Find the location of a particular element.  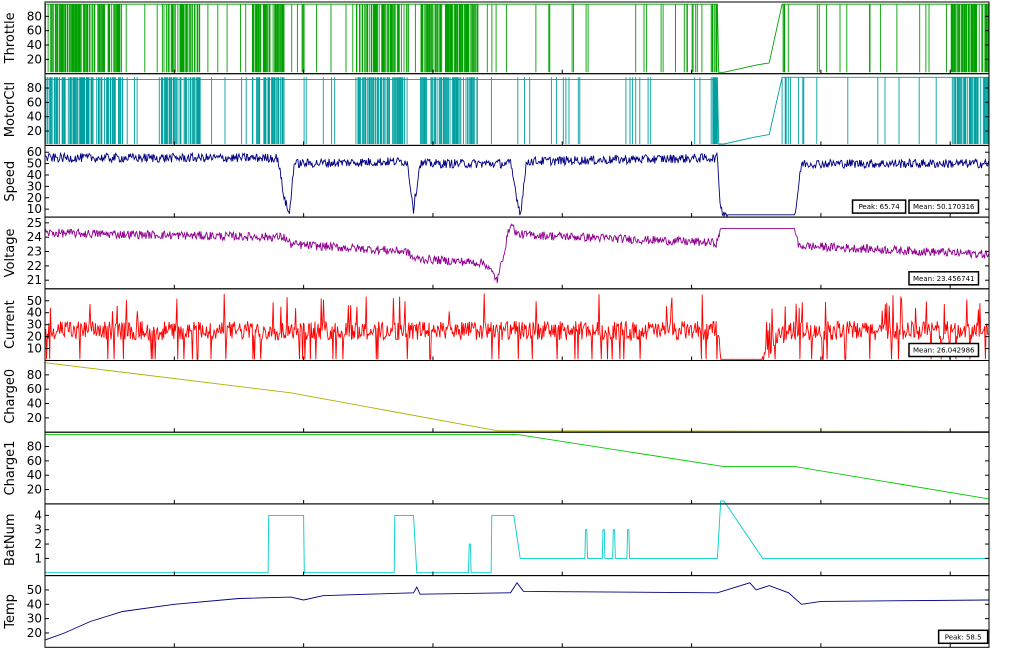

ytick-label-batnum-3: 4 is located at coordinates (38, 515).